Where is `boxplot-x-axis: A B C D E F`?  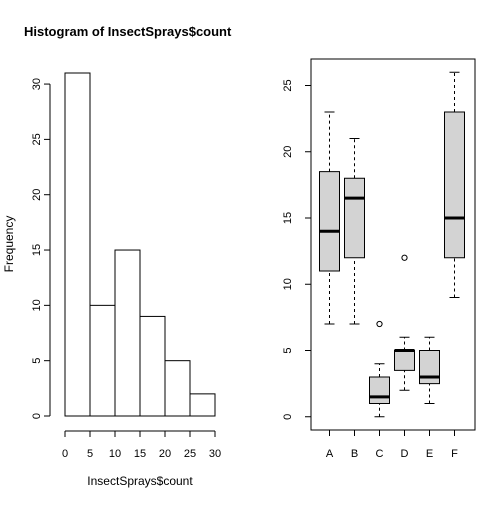
boxplot-x-axis: A B C D E F is located at coordinates (392, 444).